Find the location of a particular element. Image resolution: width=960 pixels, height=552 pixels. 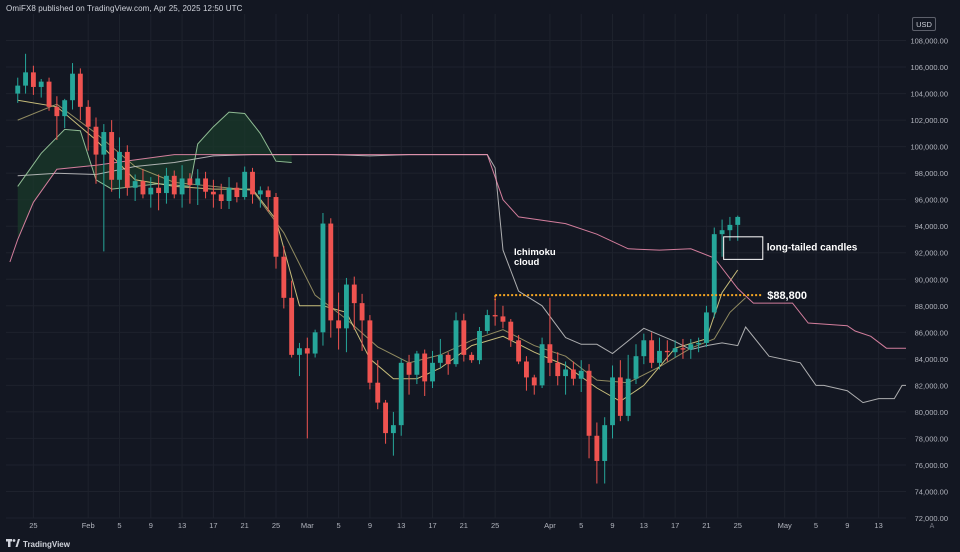

price-tick-label: 72,000.00 is located at coordinates (931, 518).